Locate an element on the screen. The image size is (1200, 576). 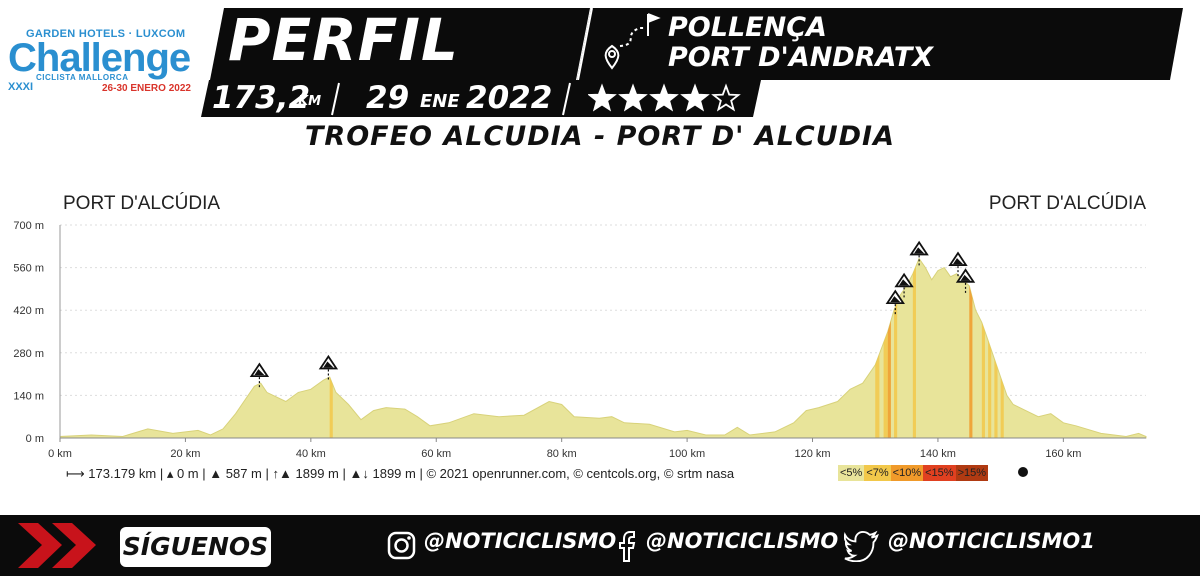
y-tick-label: 420 m is located at coordinates (28, 311).